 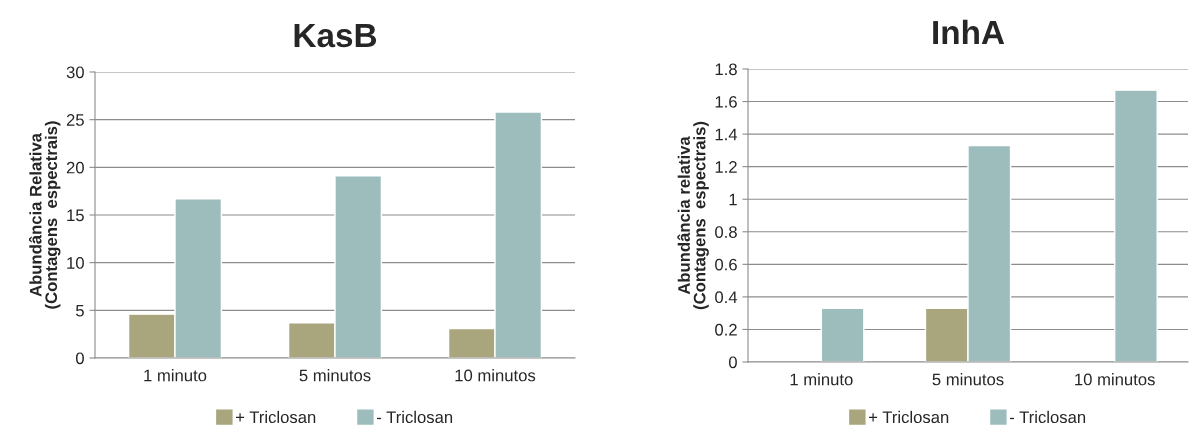 What do you see at coordinates (726, 134) in the screenshot?
I see `y-tick-label: 1.4` at bounding box center [726, 134].